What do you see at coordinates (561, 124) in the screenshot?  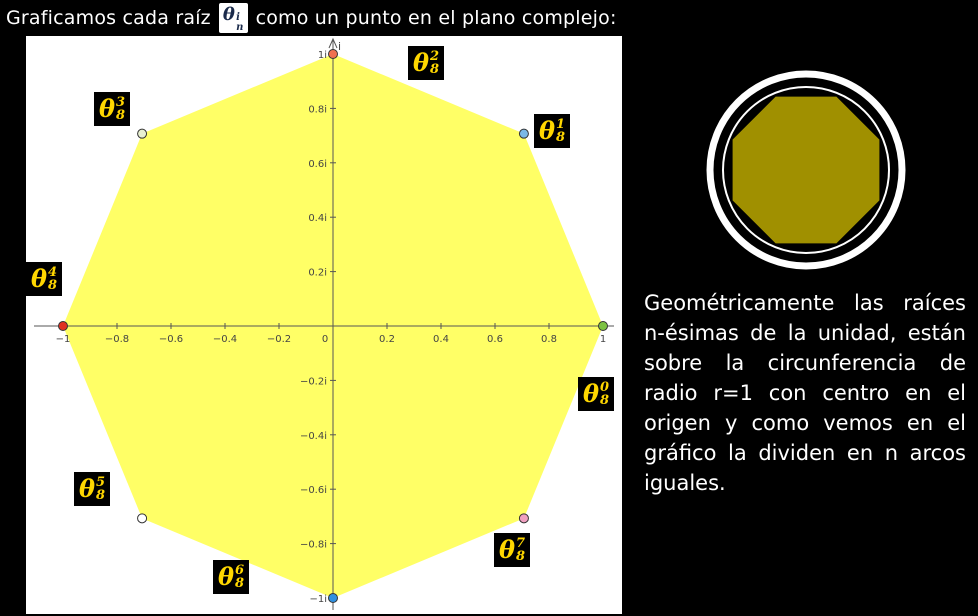 I see `root-label-sup: 1` at bounding box center [561, 124].